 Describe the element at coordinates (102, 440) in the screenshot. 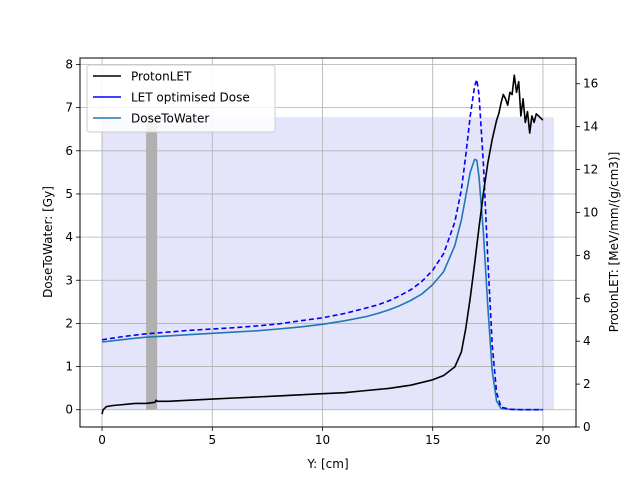

I see `x-tick-label: 0` at that location.